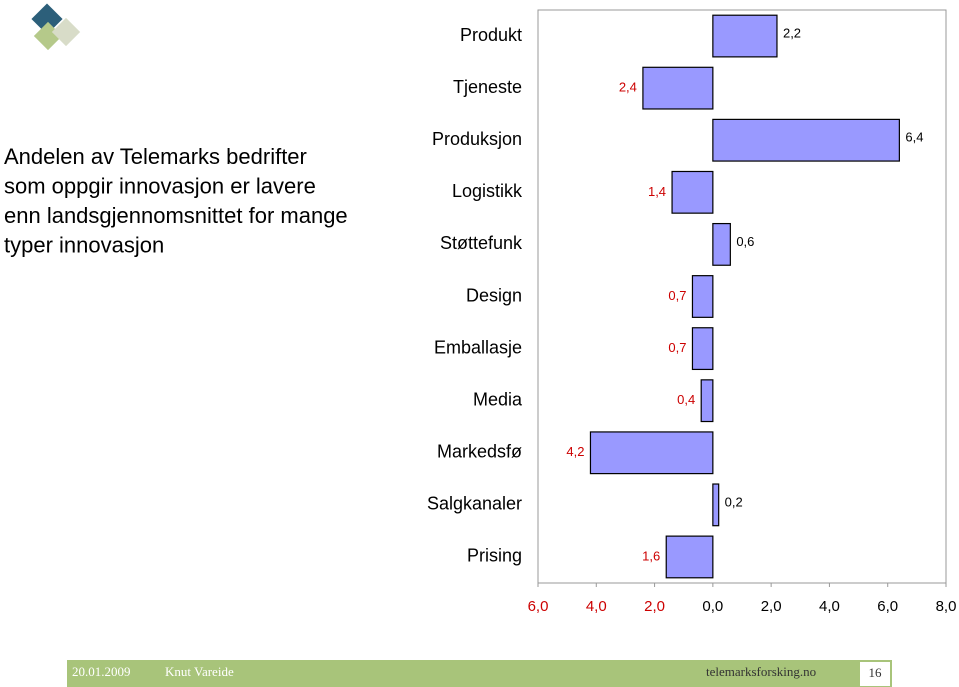 Image resolution: width=959 pixels, height=687 pixels. What do you see at coordinates (481, 243) in the screenshot?
I see `category-label: Støttefunk` at bounding box center [481, 243].